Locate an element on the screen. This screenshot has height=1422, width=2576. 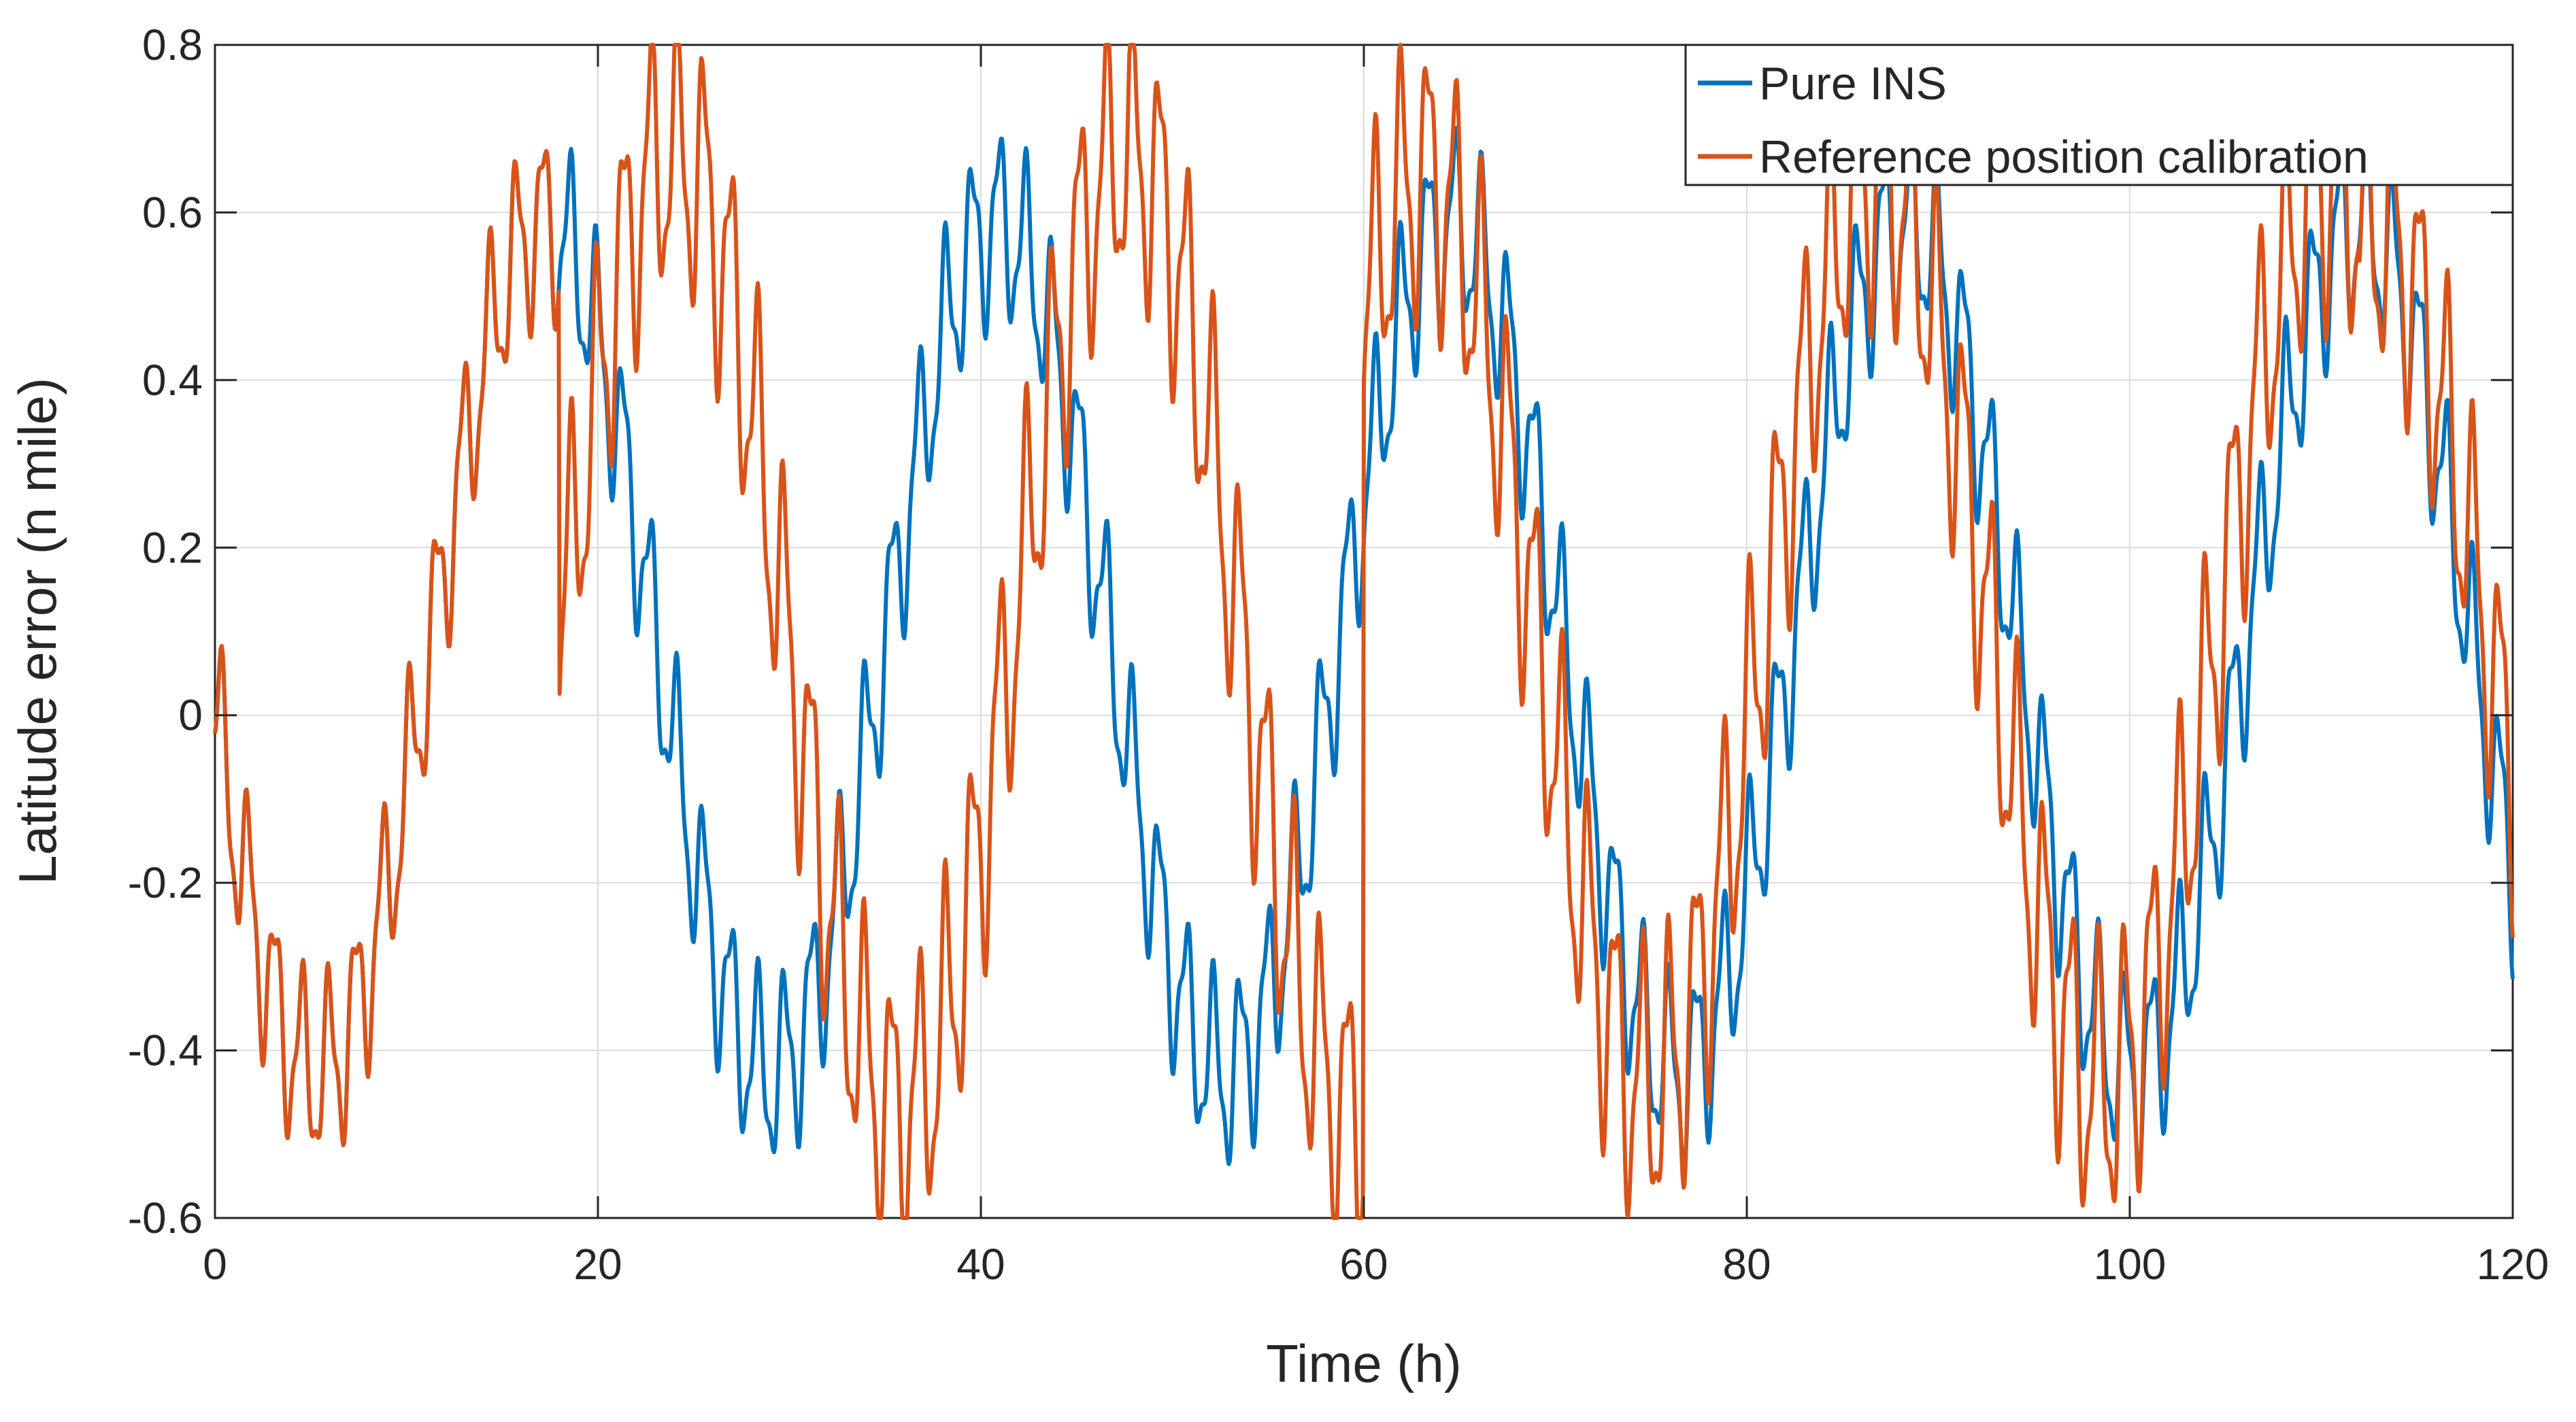
y-tick-label: -0.4 is located at coordinates (165, 1050).